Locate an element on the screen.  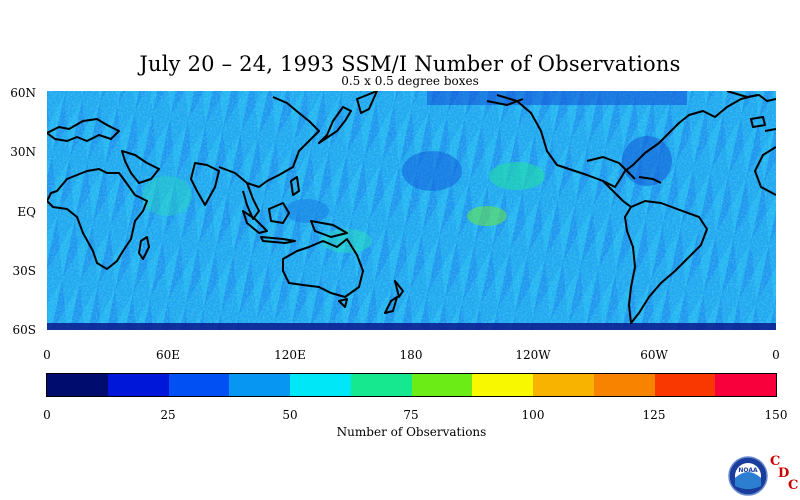
java-coast is located at coordinates (278, 240).